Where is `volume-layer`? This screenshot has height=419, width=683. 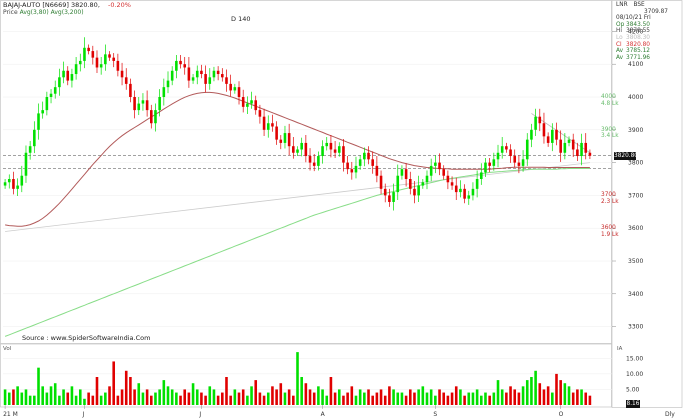
volume-layer is located at coordinates (297, 378).